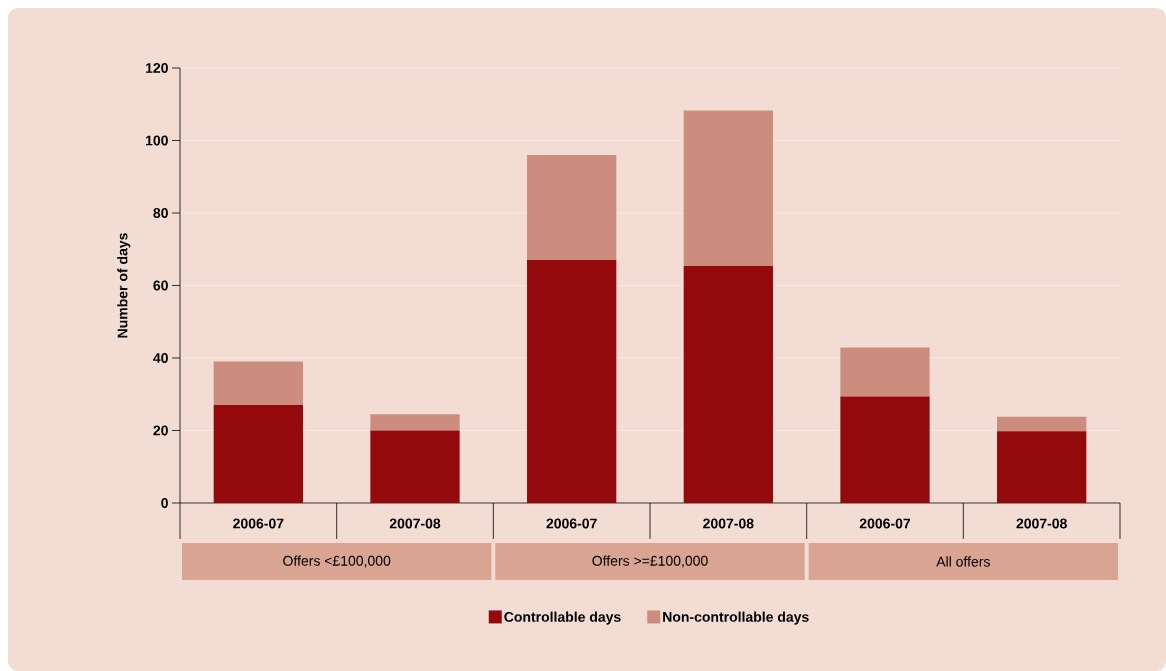 The height and width of the screenshot is (671, 1166). What do you see at coordinates (157, 68) in the screenshot?
I see `y-tick-label: 120` at bounding box center [157, 68].